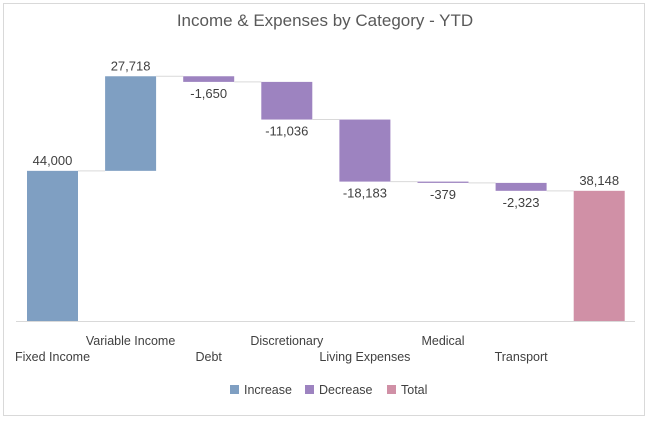  What do you see at coordinates (365, 193) in the screenshot?
I see `data-label: -18,183` at bounding box center [365, 193].